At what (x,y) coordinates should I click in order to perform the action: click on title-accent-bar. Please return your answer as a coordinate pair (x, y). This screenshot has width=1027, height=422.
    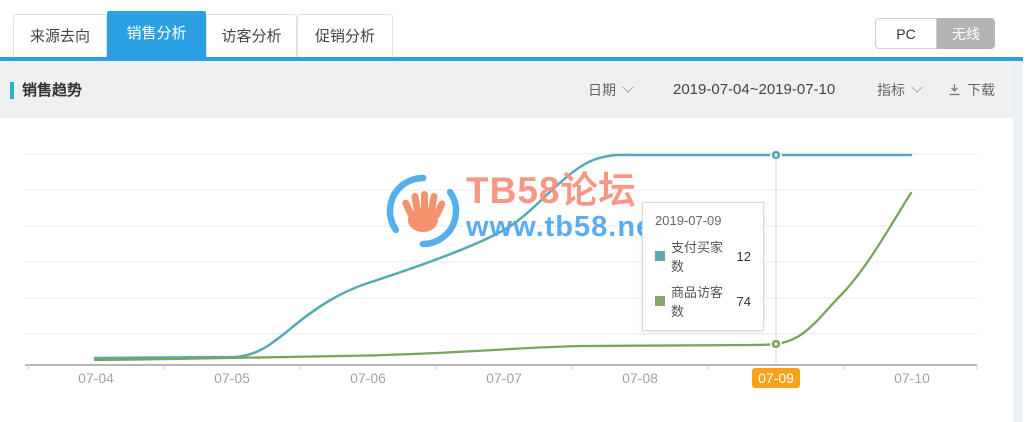
    Looking at the image, I should click on (12, 90).